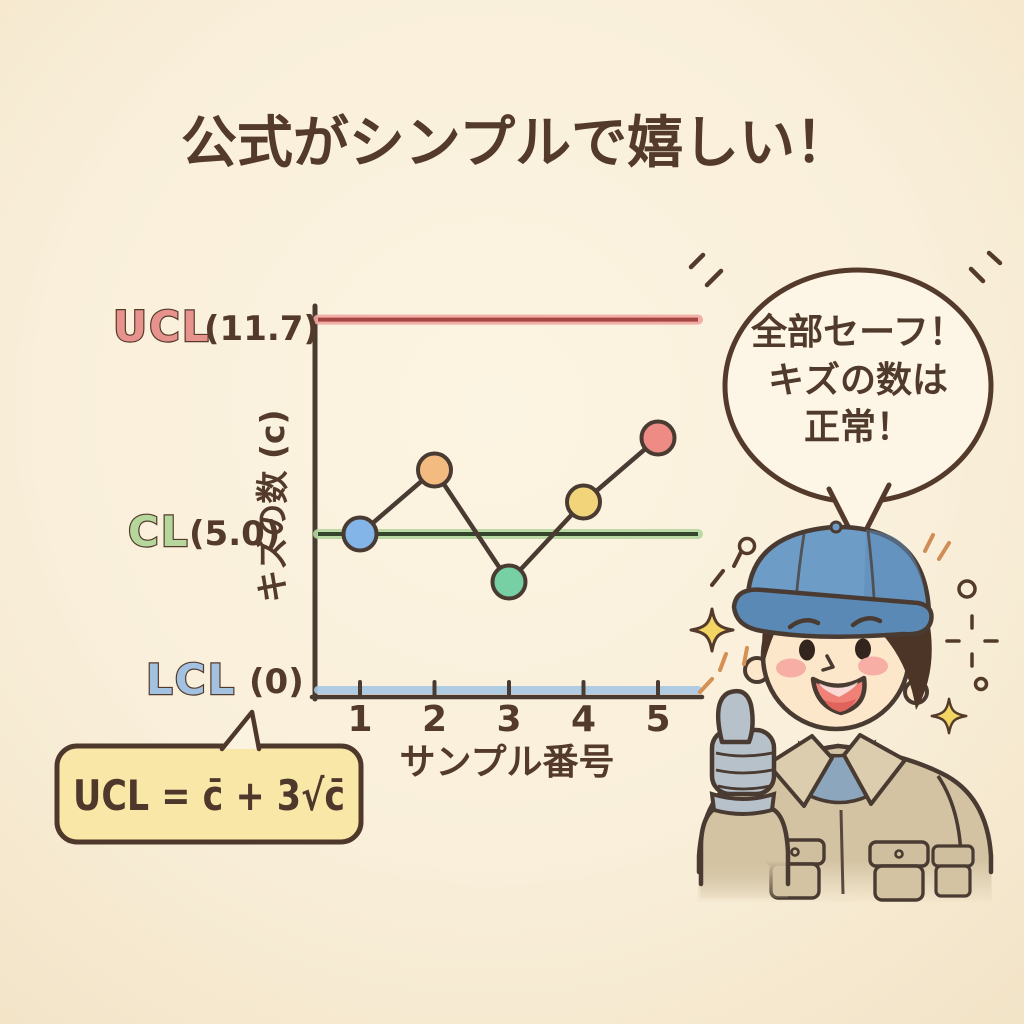 This screenshot has height=1024, width=1024. I want to click on blush-right, so click(873, 666).